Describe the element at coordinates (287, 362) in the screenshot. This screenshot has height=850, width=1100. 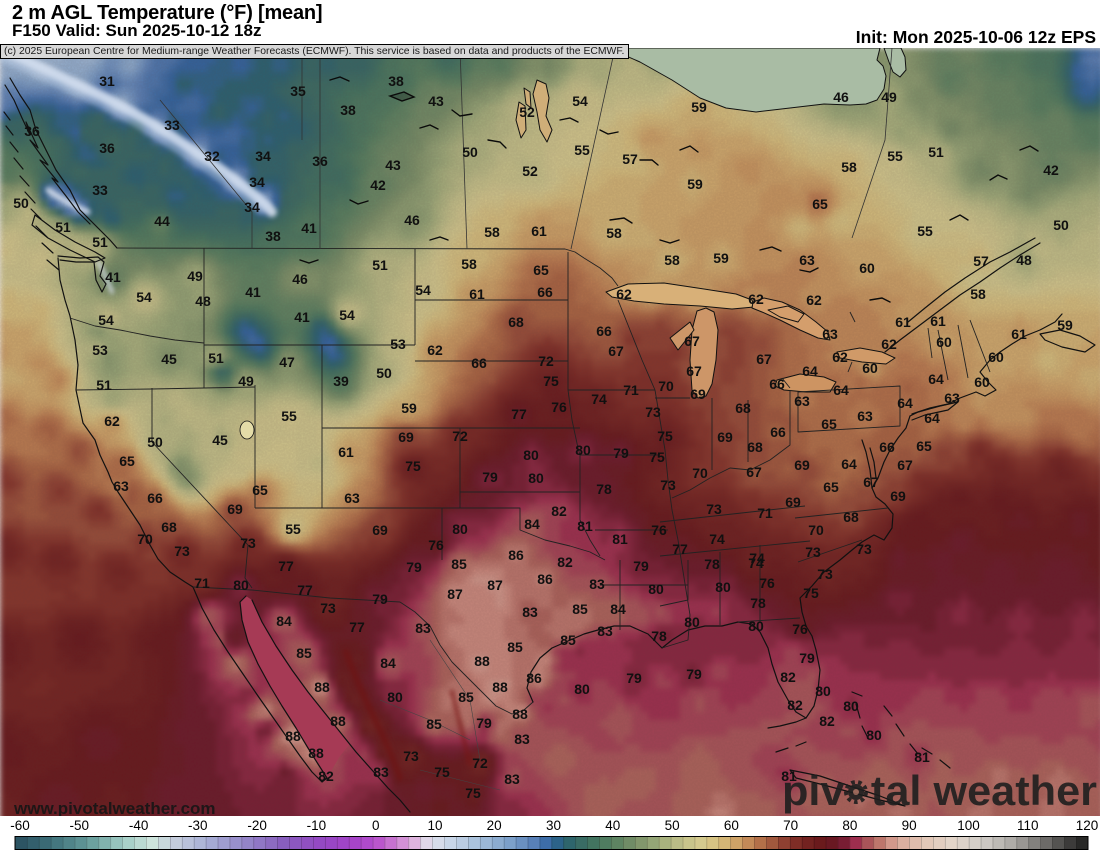
I see `svg-text: 47` at that location.